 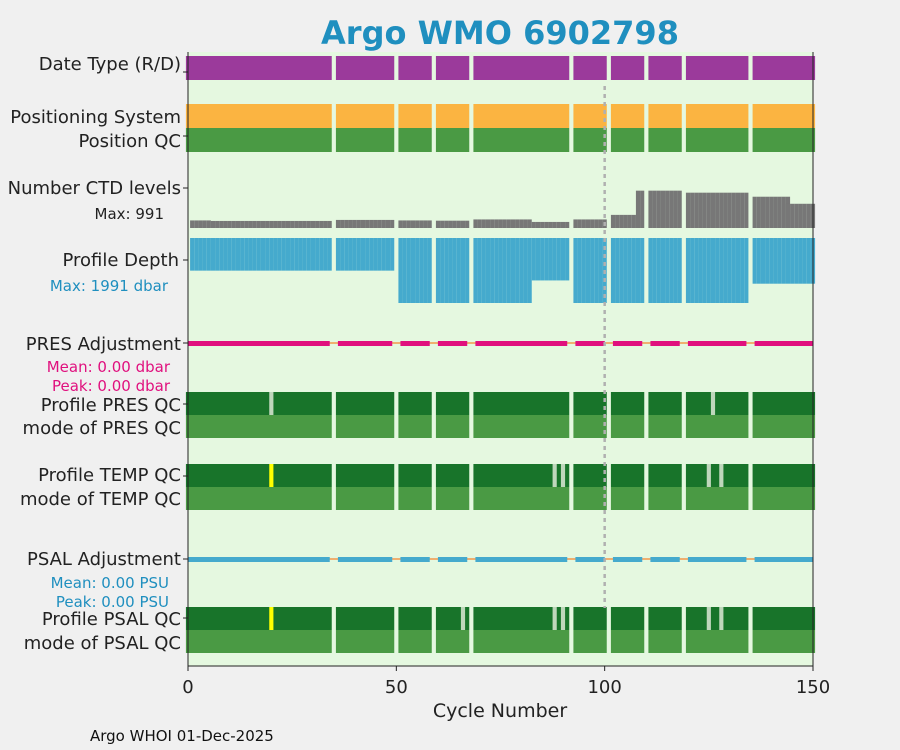 I want to click on label-depth-max: Max: 1991 dbar, so click(x=109, y=286).